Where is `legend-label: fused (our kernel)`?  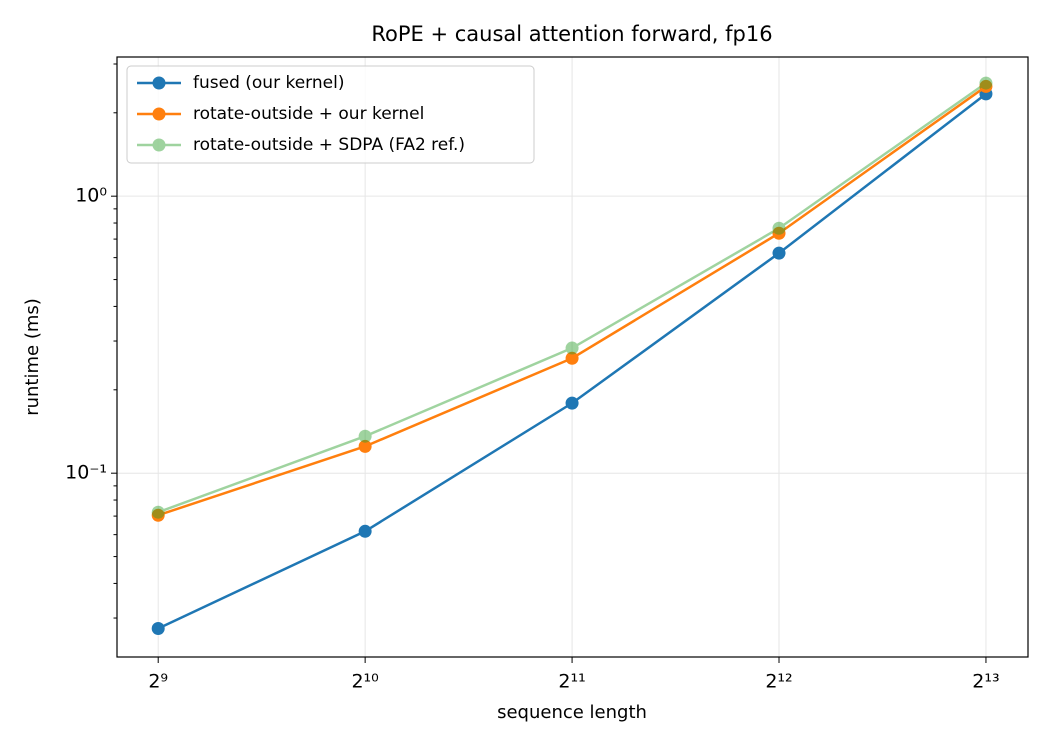 legend-label: fused (our kernel) is located at coordinates (268, 83).